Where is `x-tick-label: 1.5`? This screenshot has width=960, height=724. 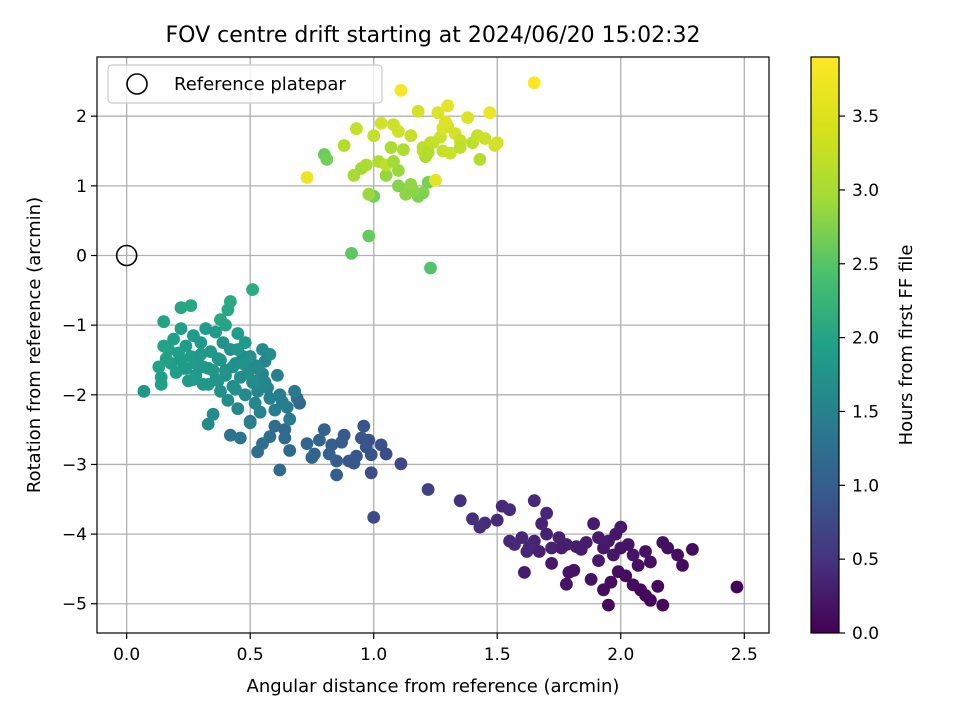
x-tick-label: 1.5 is located at coordinates (497, 655).